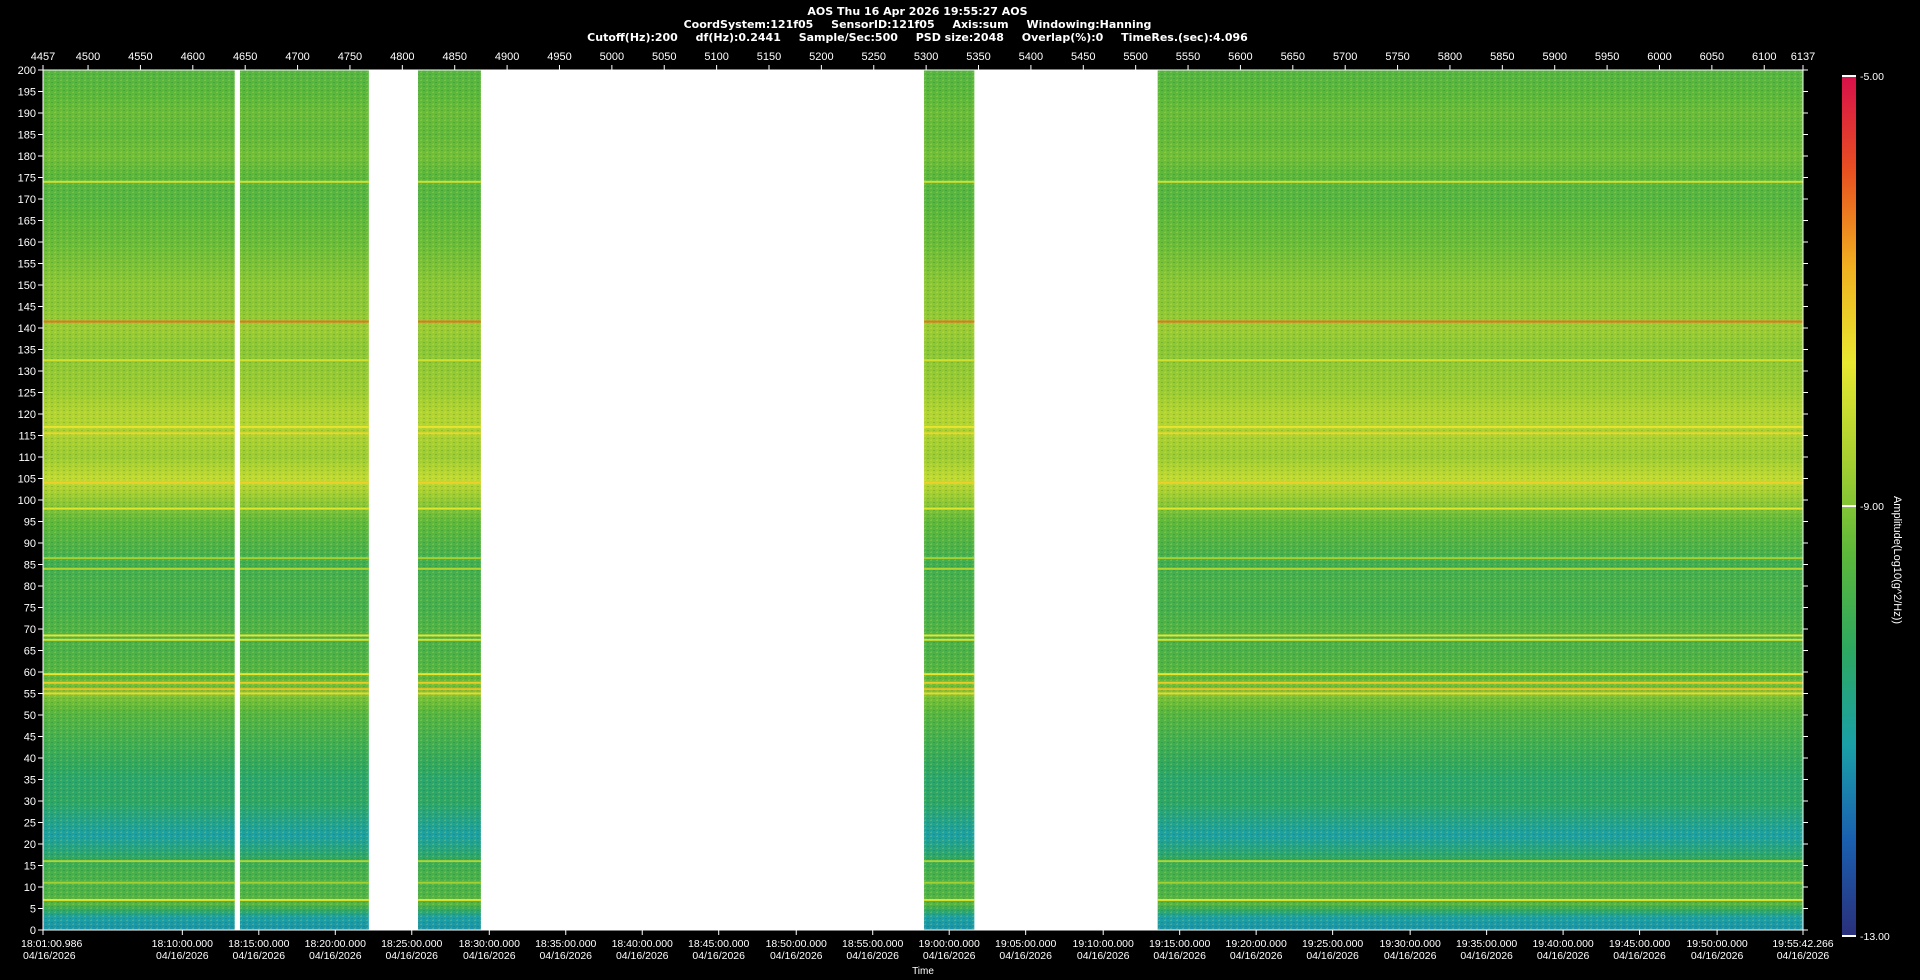  What do you see at coordinates (1764, 57) in the screenshot?
I see `top-tick-label: 6100` at bounding box center [1764, 57].